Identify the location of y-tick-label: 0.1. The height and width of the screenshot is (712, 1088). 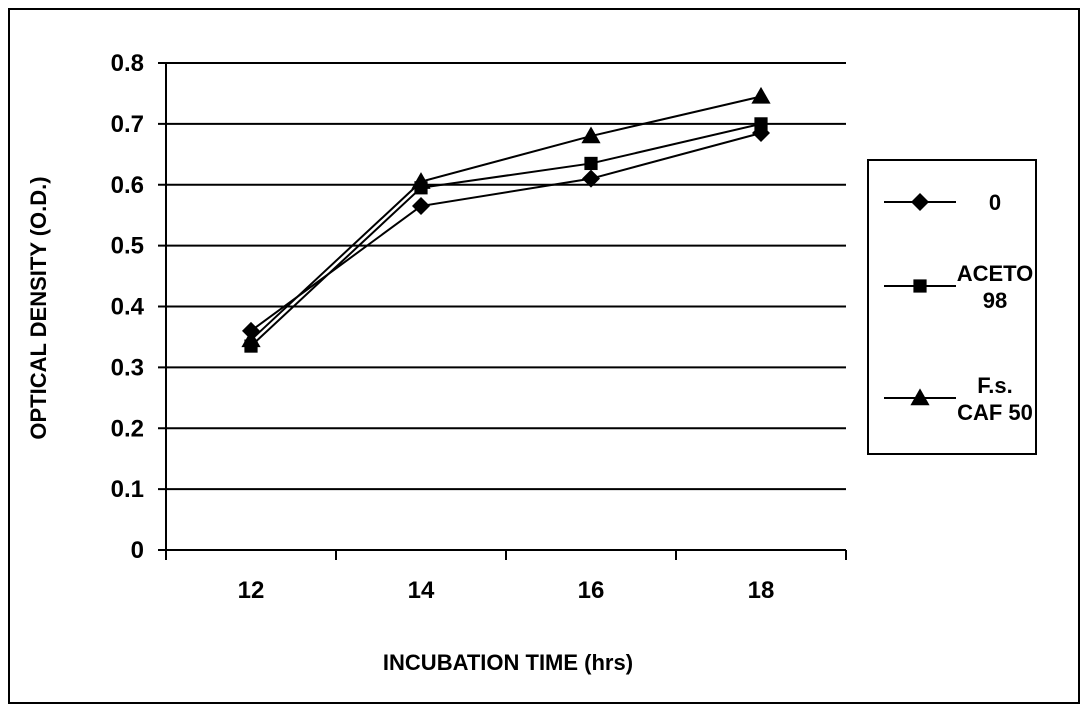
(127, 489).